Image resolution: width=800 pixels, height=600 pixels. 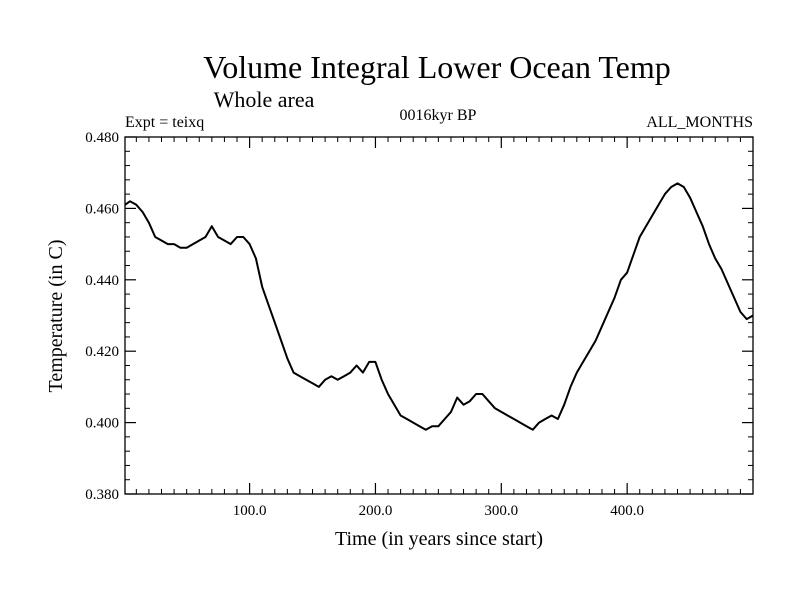 I want to click on y-tick-label: 0.380, so click(x=102, y=495).